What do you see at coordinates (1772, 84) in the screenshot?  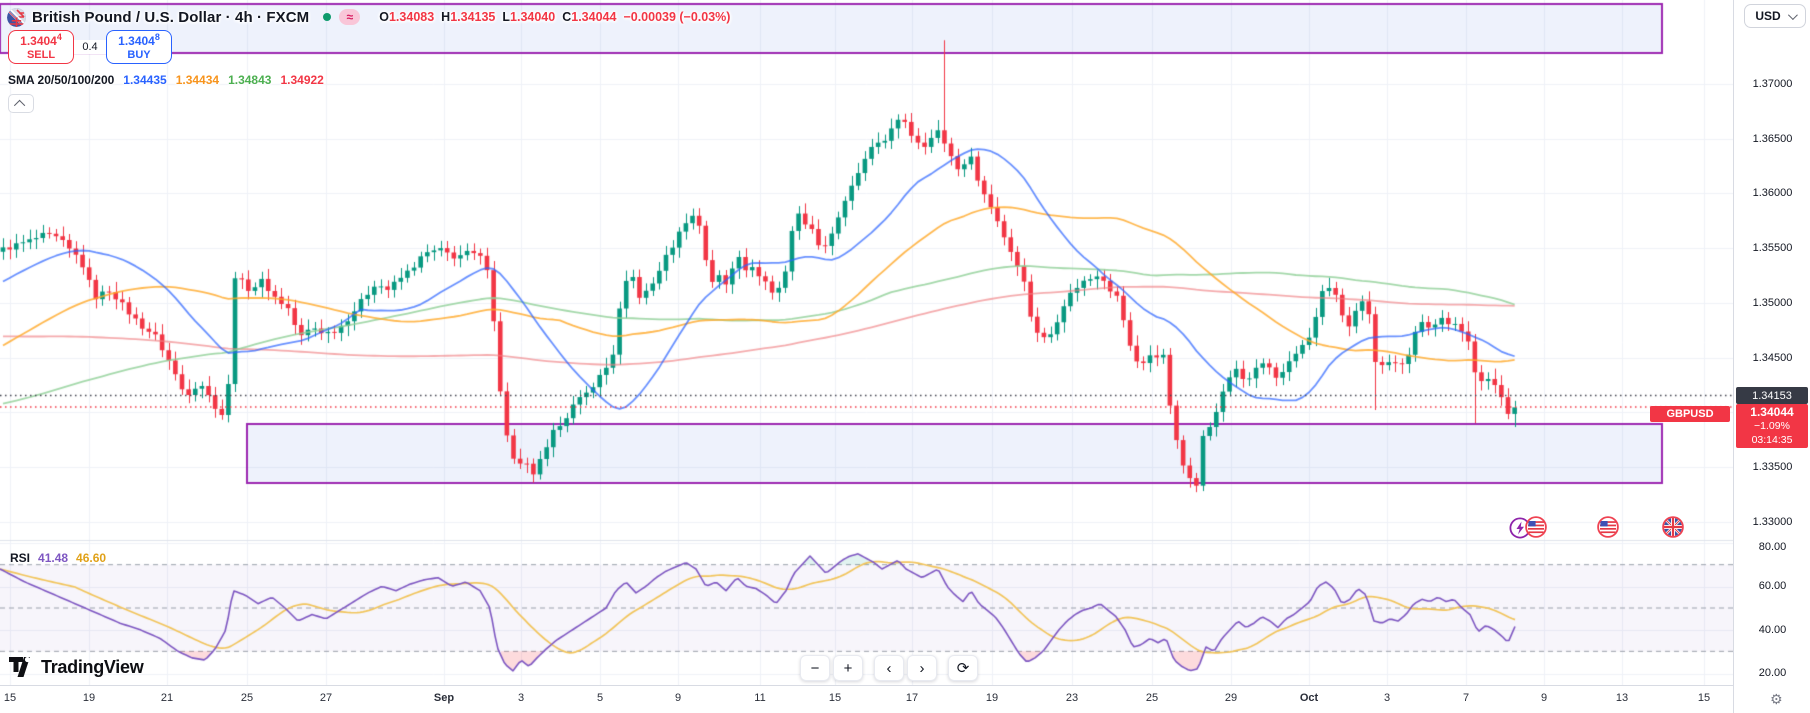 I see `price-axis-label: 1.37000` at bounding box center [1772, 84].